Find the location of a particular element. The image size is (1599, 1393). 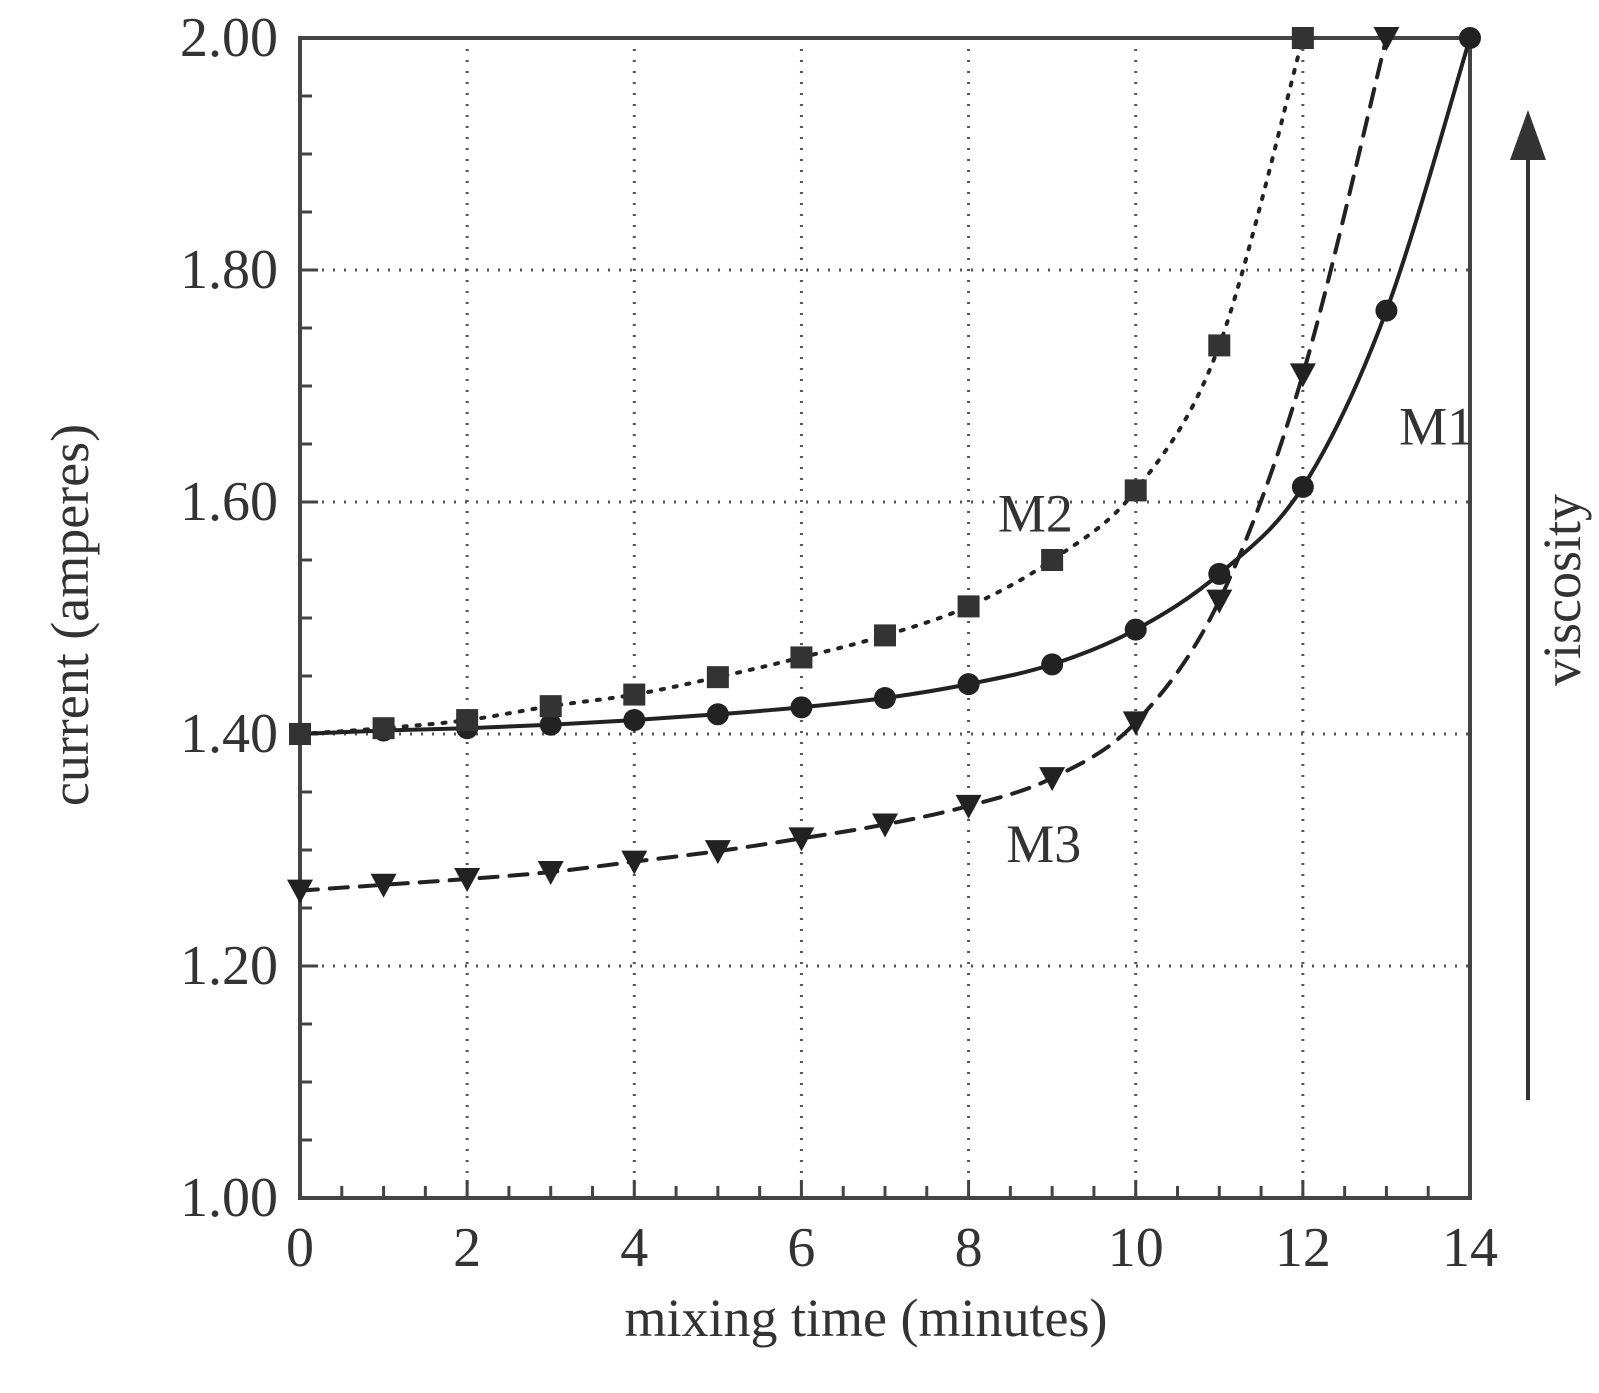

viscosity-label: viscosity is located at coordinates (1562, 590).